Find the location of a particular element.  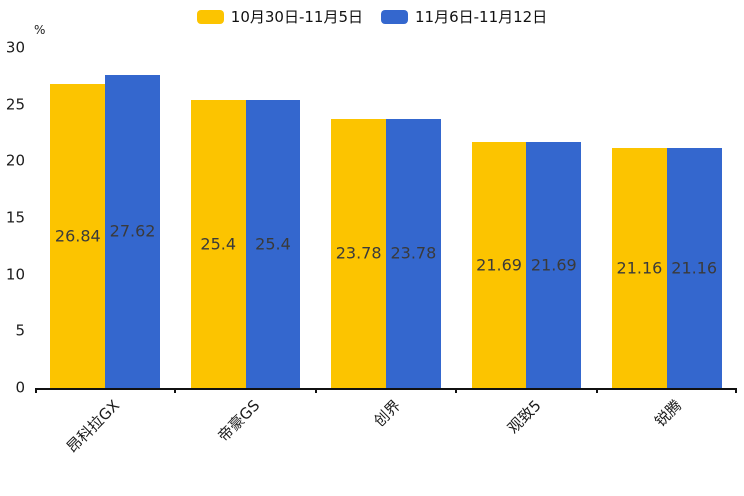

bar-series-2: 27.62 is located at coordinates (132, 231).